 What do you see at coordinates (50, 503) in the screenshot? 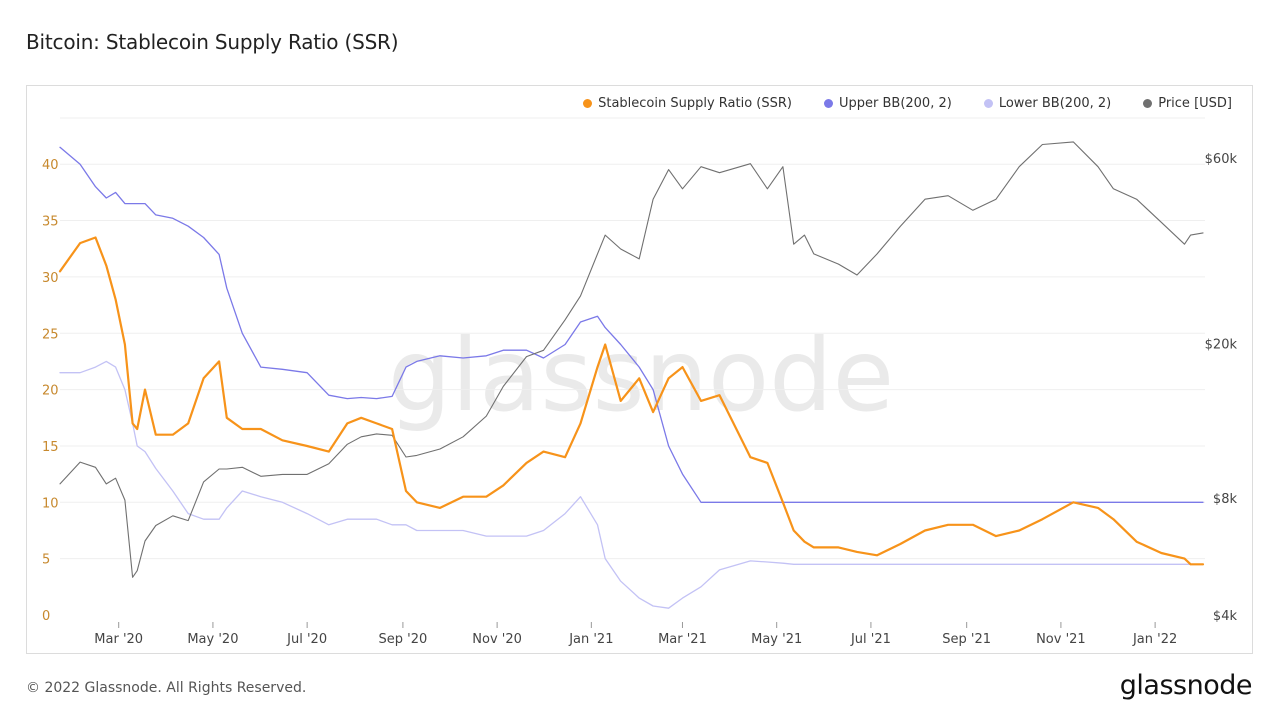
I see `y-left-tick-label: 10` at bounding box center [50, 503].